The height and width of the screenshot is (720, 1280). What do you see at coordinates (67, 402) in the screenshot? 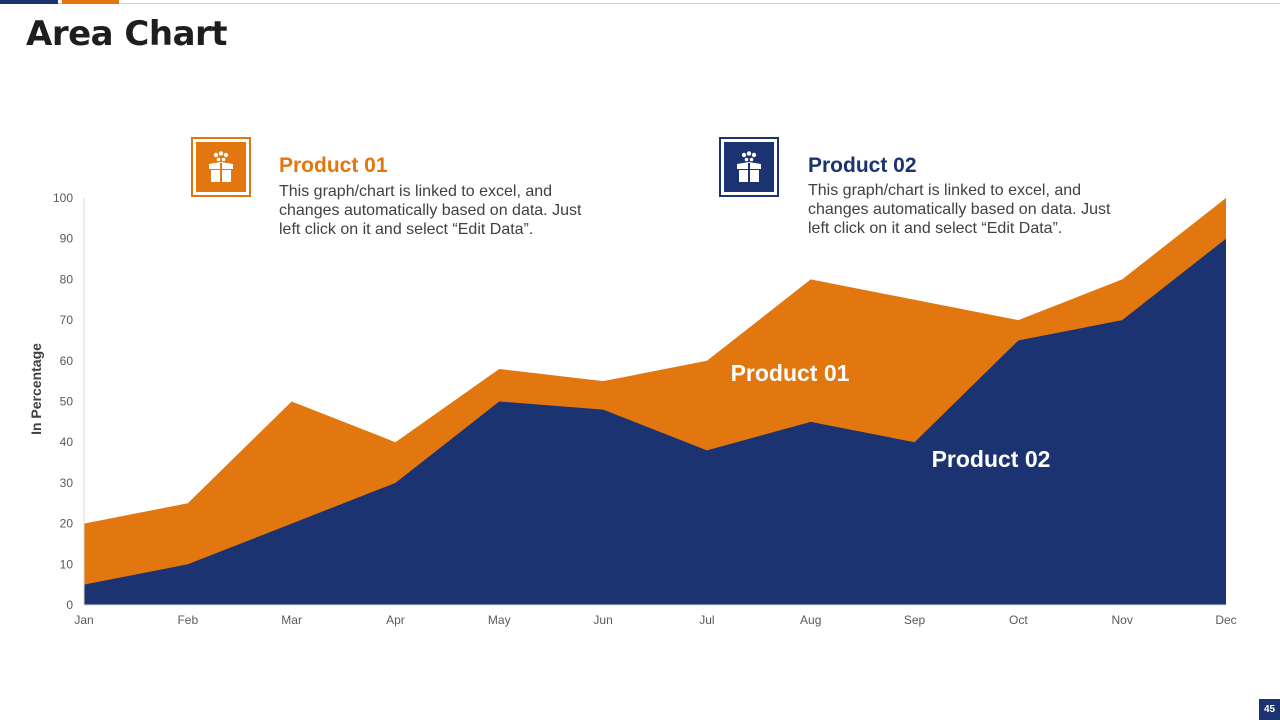
I see `y-tick-label: 50` at bounding box center [67, 402].